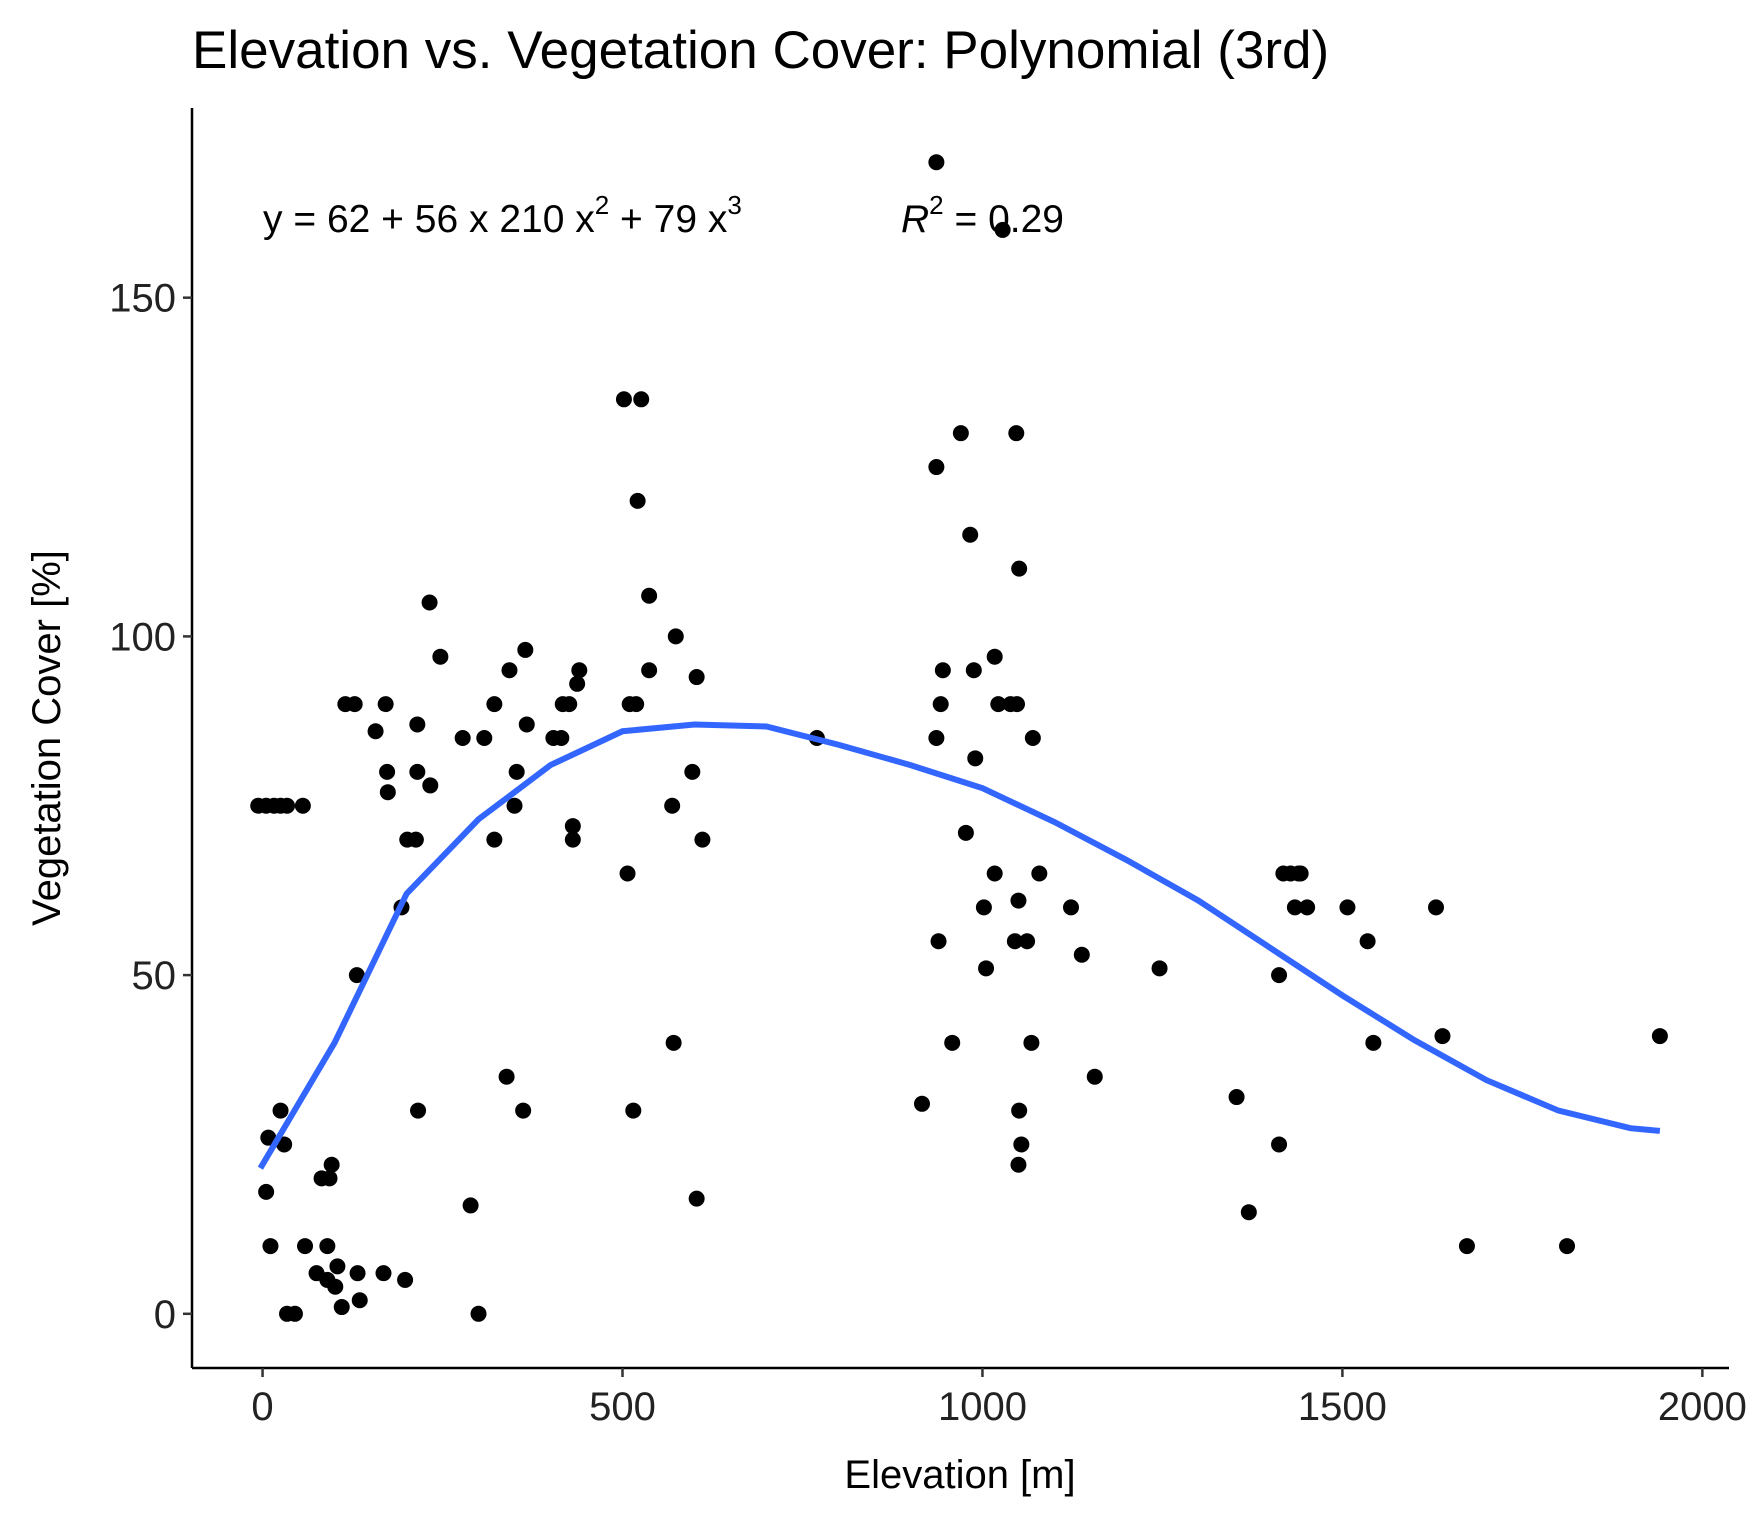 This screenshot has height=1527, width=1755. I want to click on x-axis-title: Elevation [m], so click(959, 1475).